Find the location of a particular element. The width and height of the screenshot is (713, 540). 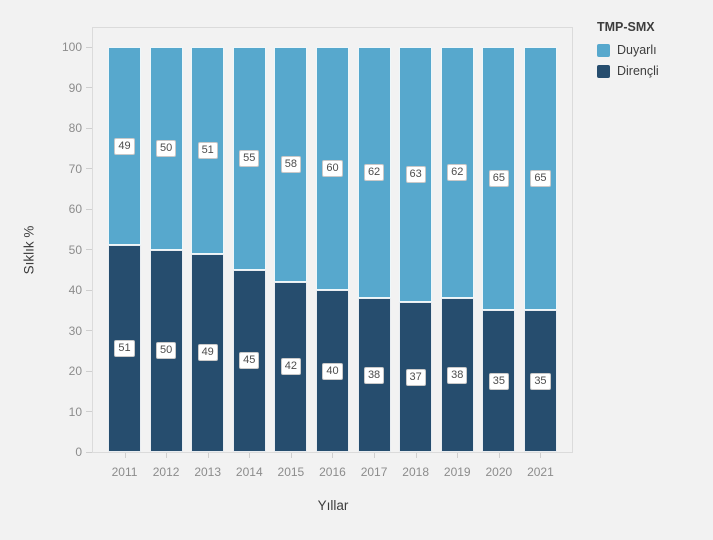

bar-segment-top: 63 is located at coordinates (416, 175).